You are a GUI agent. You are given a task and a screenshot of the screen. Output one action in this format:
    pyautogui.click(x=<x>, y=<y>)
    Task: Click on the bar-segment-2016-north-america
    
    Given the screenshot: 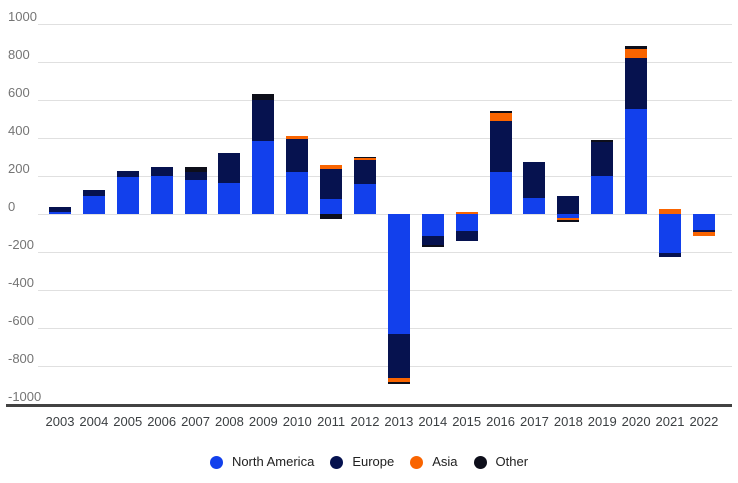 What is the action you would take?
    pyautogui.click(x=500, y=193)
    